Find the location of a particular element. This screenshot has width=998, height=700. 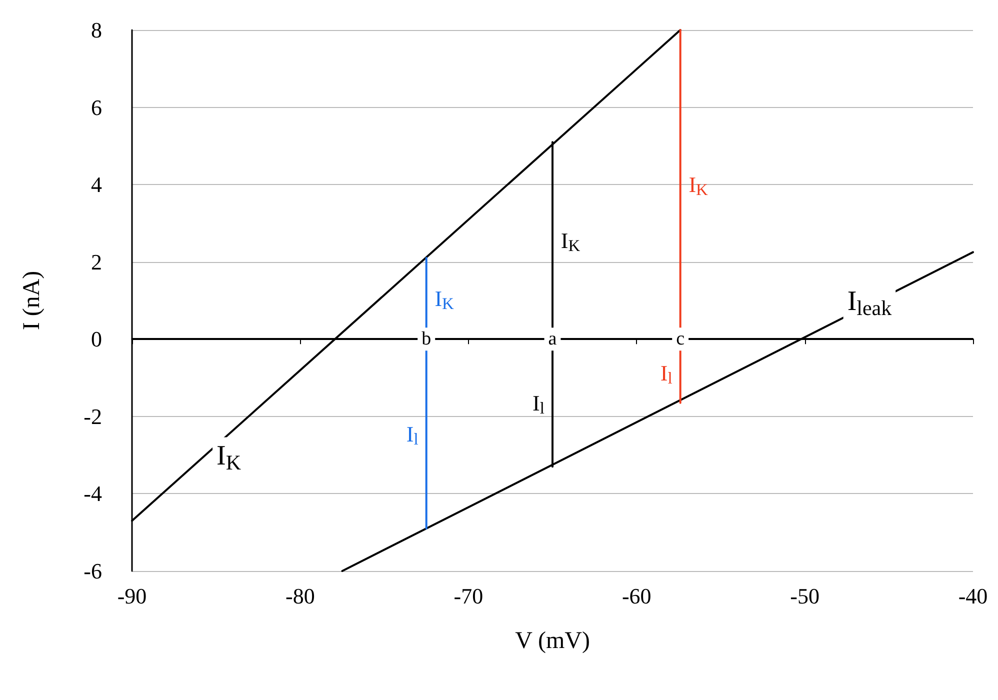

y-tick-label: -2 is located at coordinates (93, 416).